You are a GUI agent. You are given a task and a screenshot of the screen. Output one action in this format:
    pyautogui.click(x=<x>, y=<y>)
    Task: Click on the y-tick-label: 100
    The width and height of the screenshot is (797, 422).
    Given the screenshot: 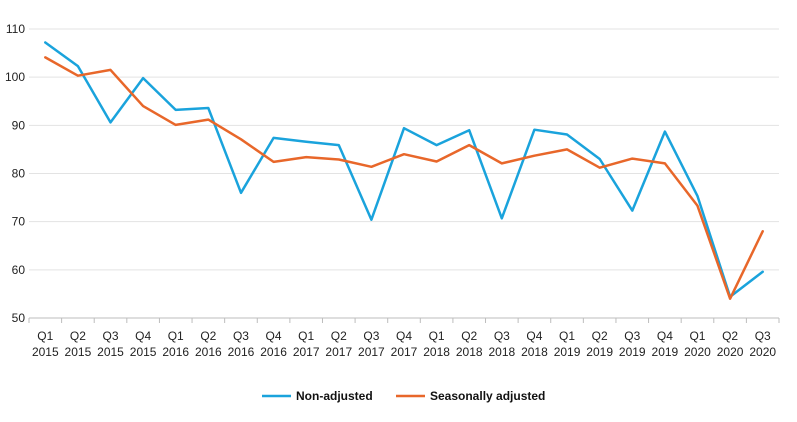 What is the action you would take?
    pyautogui.click(x=15, y=77)
    